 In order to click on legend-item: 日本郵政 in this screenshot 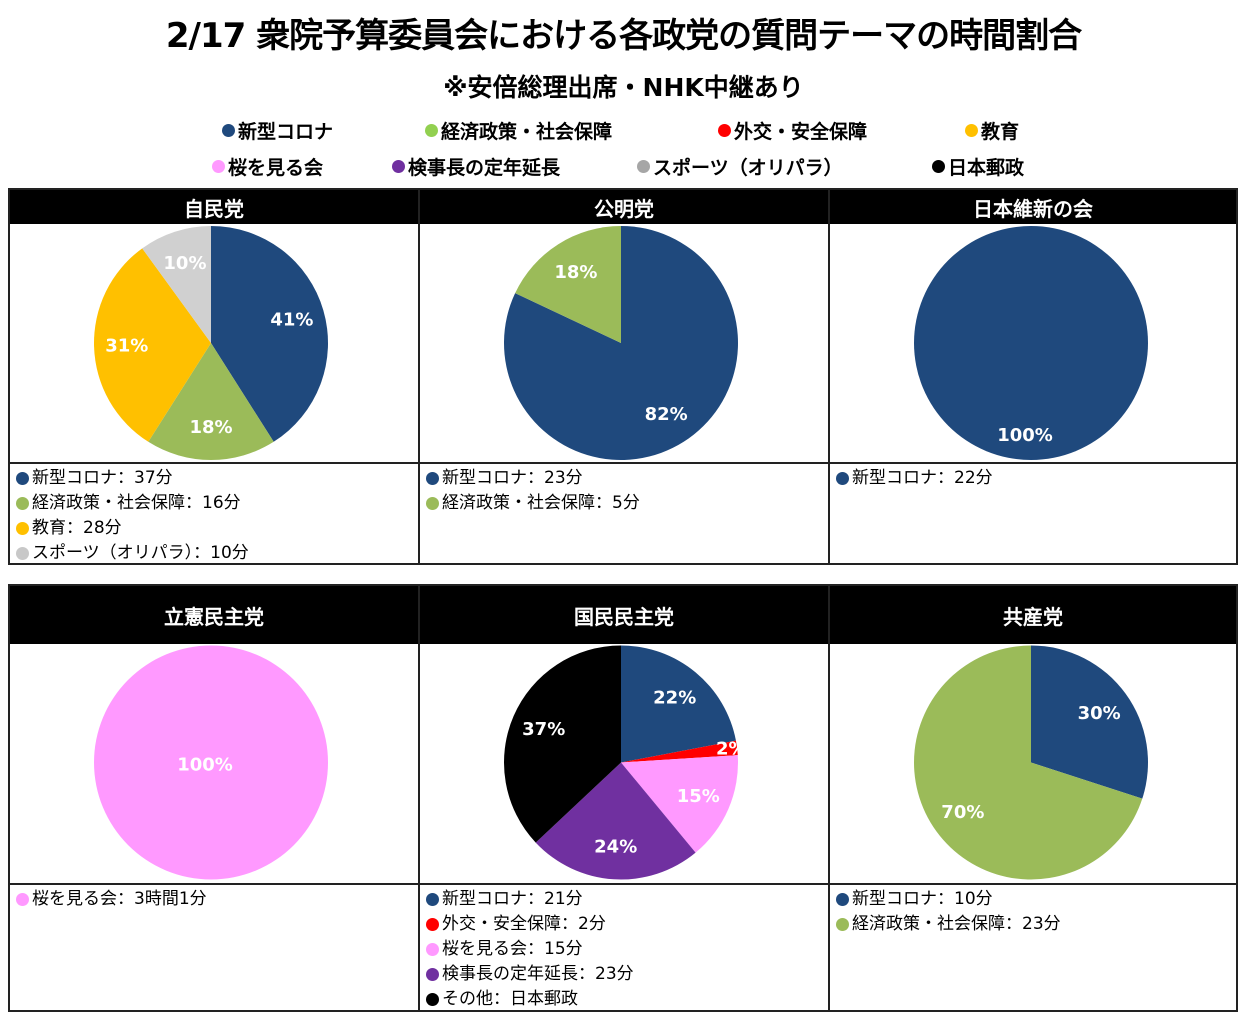, I will do `click(978, 166)`.